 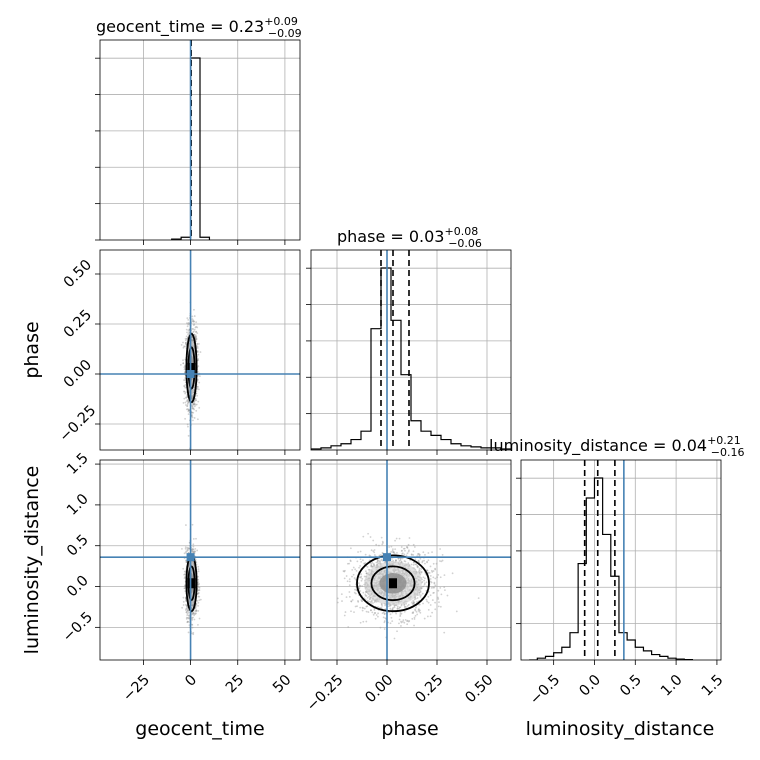 I want to click on title-luminosity-distance-plus: +0.21, so click(x=724, y=440).